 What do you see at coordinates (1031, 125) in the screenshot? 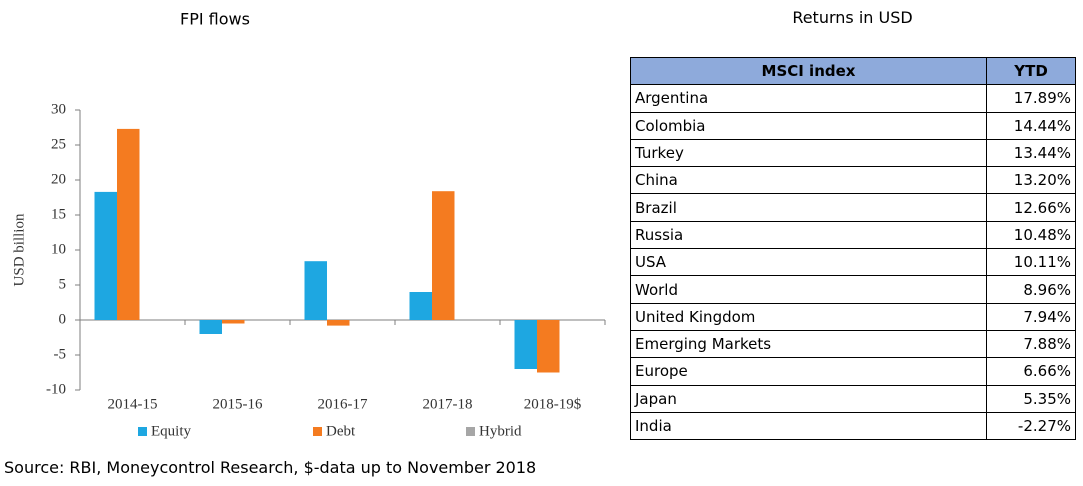
I see `ytd-cell: 14.44%` at bounding box center [1031, 125].